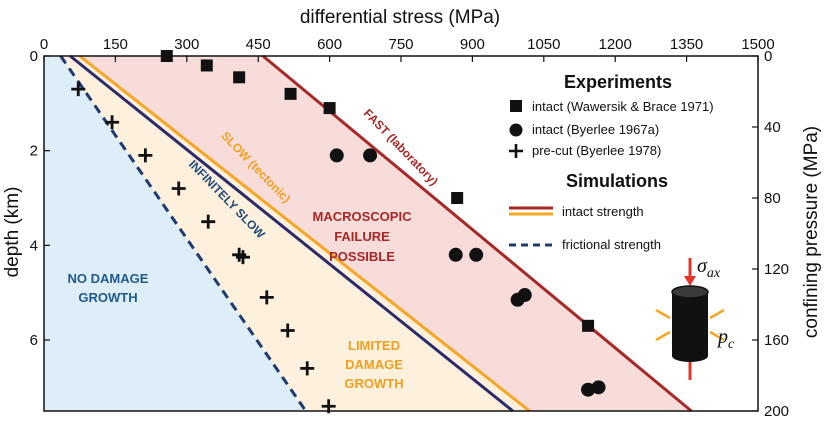 Image resolution: width=830 pixels, height=421 pixels. I want to click on legend-entry-intact-strength: intact strength, so click(603, 211).